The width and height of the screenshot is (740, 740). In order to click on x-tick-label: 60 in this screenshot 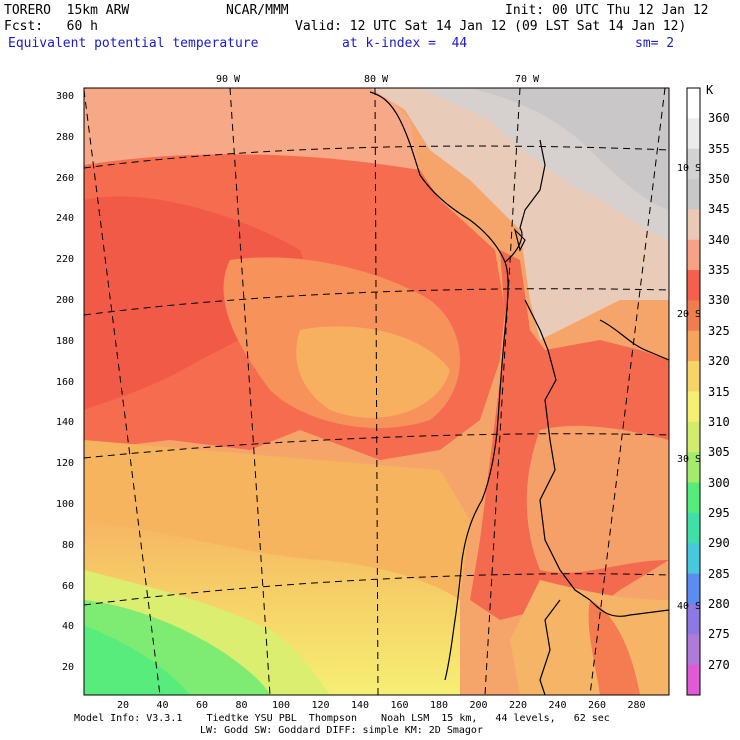, I will do `click(202, 705)`.